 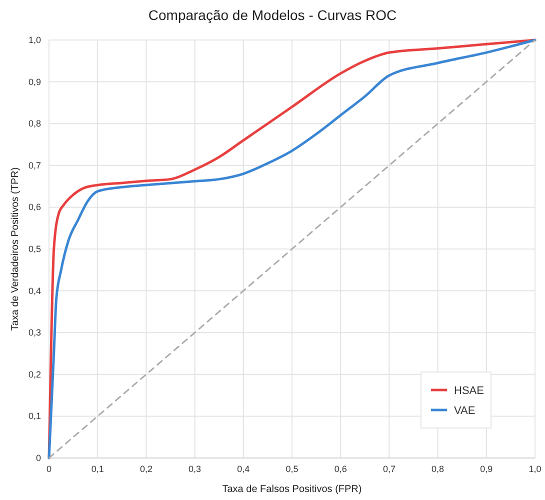 I want to click on x-tick-label: 0, so click(x=49, y=469).